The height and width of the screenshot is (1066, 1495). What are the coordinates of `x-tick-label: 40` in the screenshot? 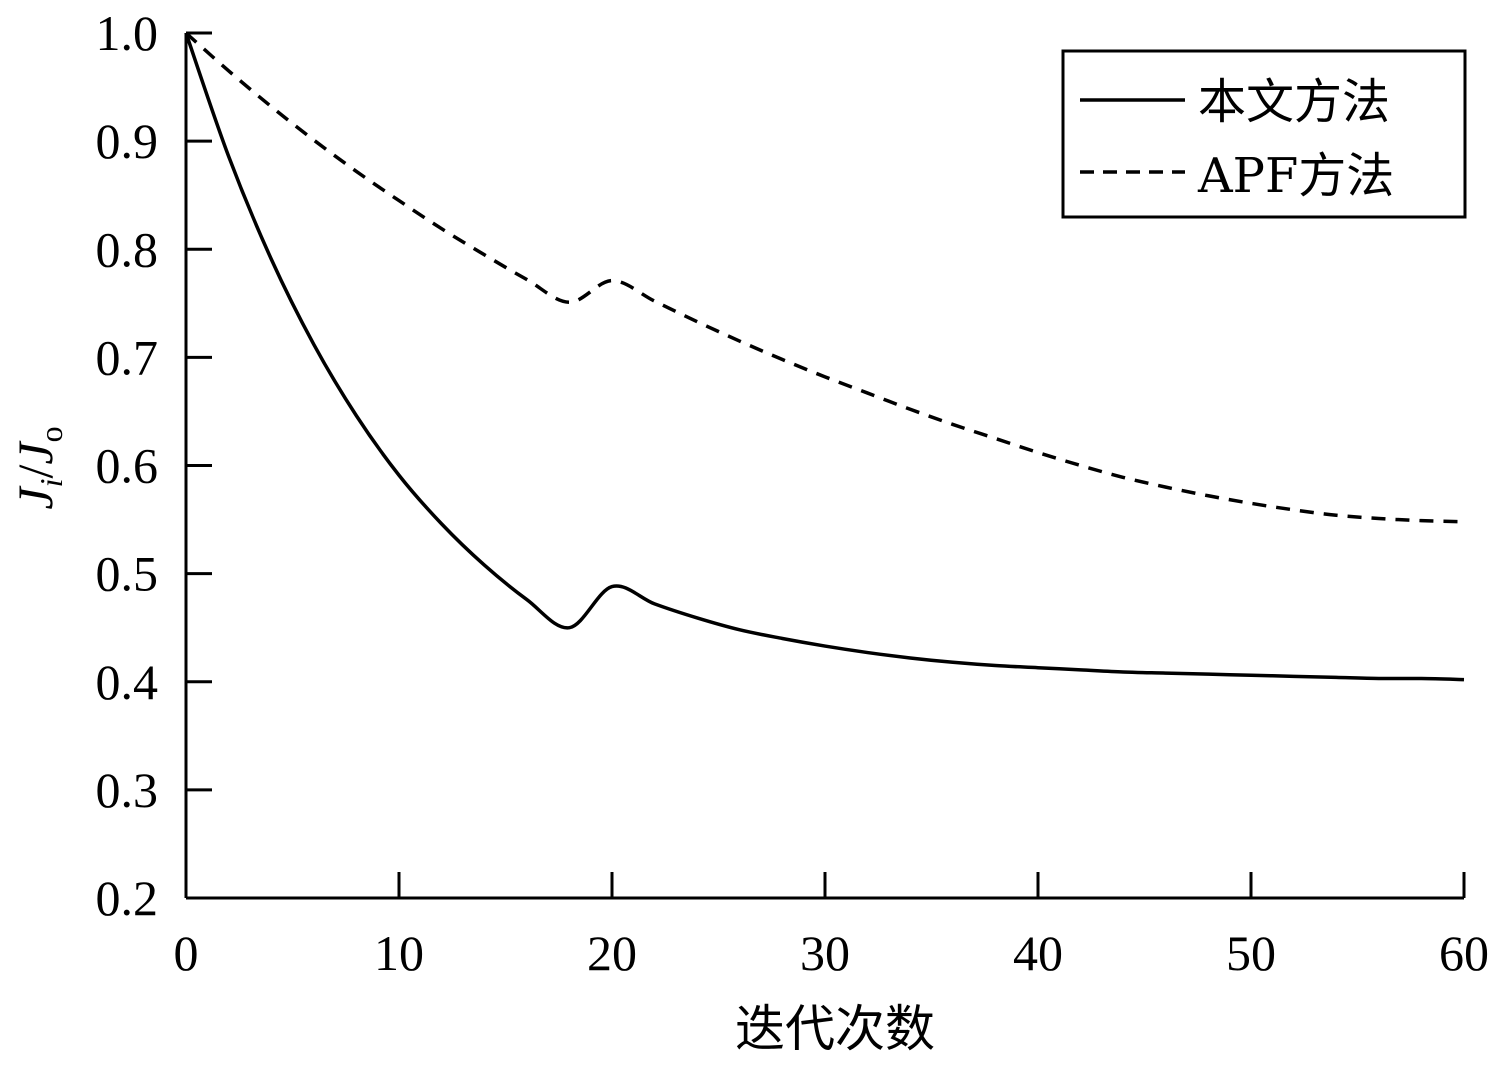 It's located at (1038, 953).